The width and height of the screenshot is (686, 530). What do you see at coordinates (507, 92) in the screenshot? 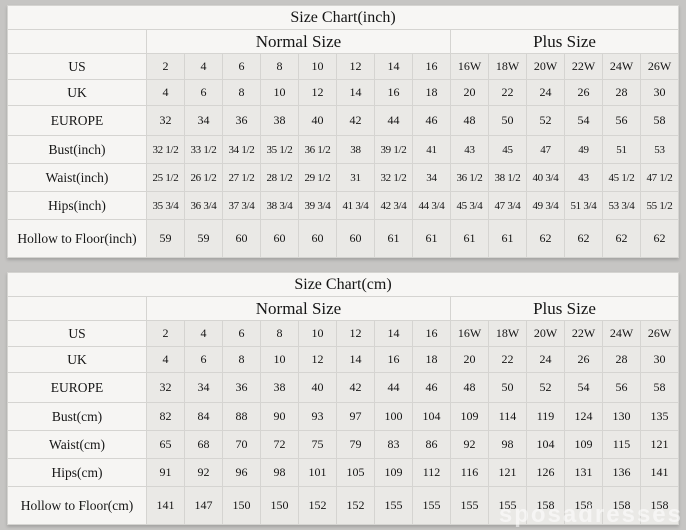
I see `table-cell: 22` at bounding box center [507, 92].